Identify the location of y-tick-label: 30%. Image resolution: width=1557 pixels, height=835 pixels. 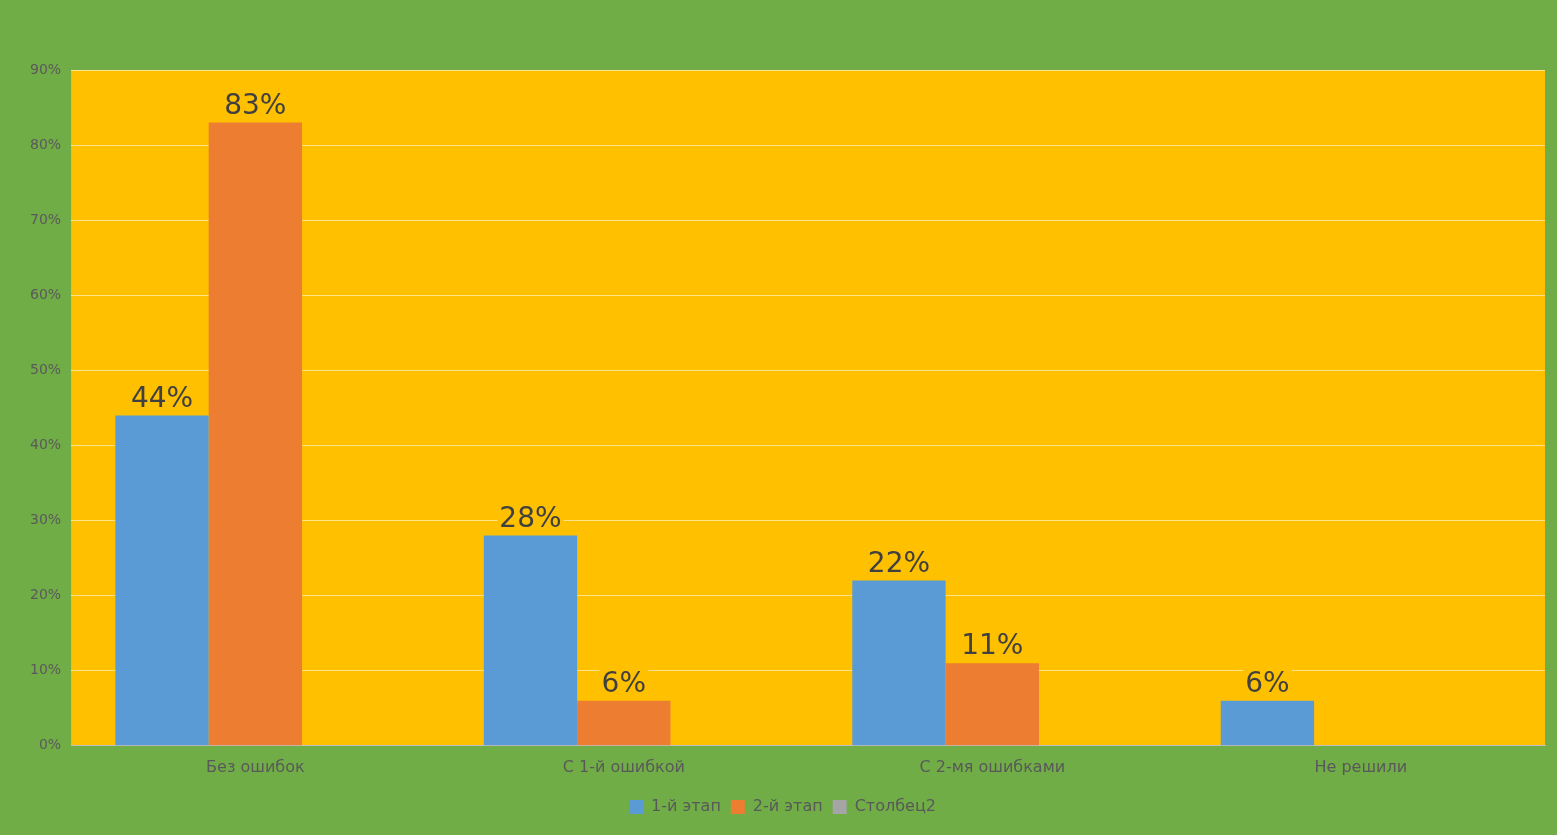
(45, 519).